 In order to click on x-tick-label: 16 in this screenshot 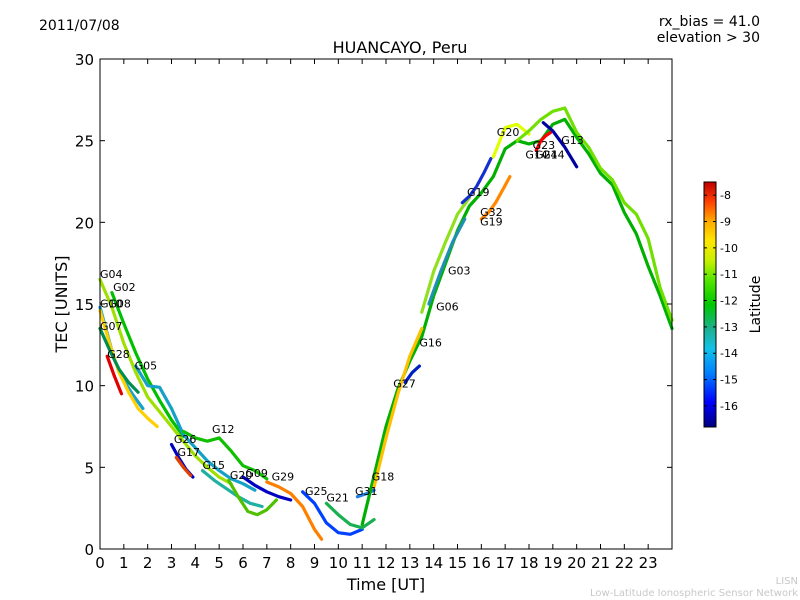, I will do `click(481, 563)`.